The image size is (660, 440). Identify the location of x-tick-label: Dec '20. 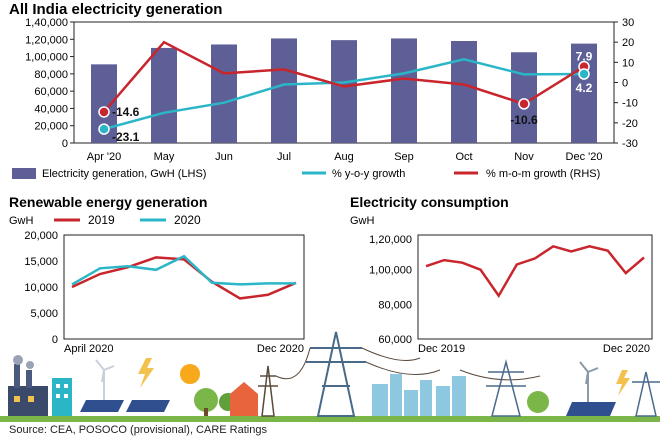
(584, 157).